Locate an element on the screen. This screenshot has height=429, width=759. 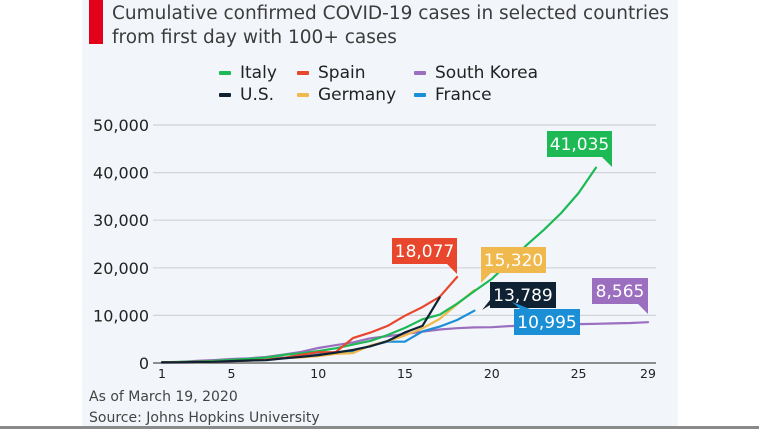
callout-value: 8,565 is located at coordinates (620, 292).